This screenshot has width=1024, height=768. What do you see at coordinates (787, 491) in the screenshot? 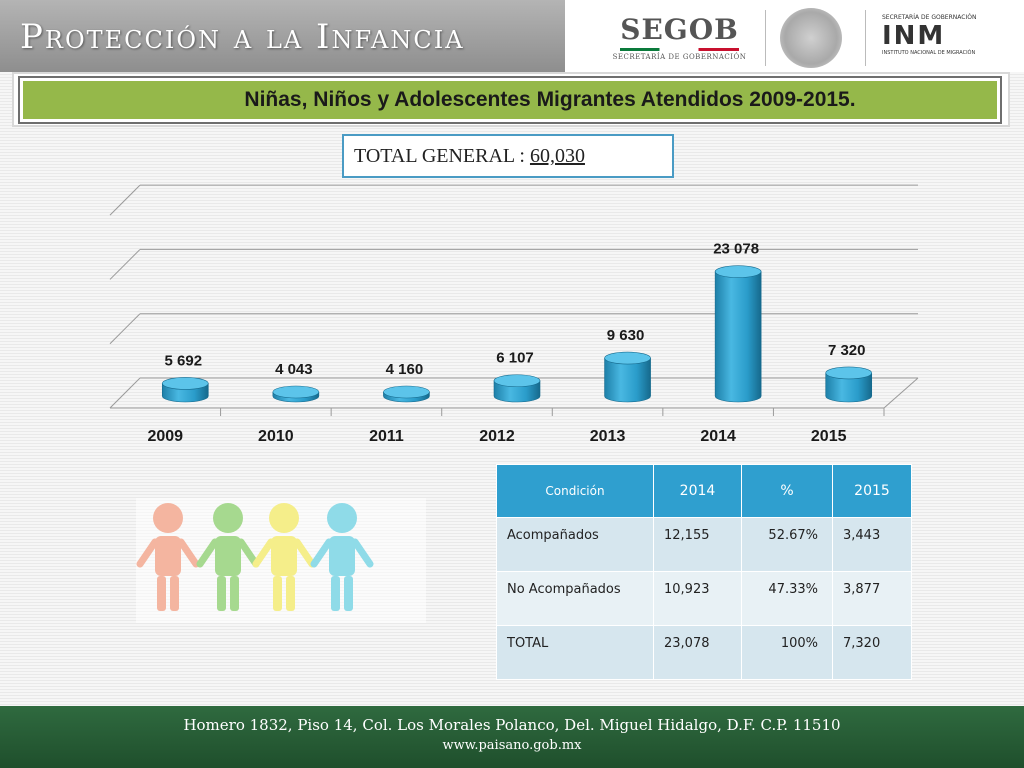
I see `table-header-cell: %` at bounding box center [787, 491].